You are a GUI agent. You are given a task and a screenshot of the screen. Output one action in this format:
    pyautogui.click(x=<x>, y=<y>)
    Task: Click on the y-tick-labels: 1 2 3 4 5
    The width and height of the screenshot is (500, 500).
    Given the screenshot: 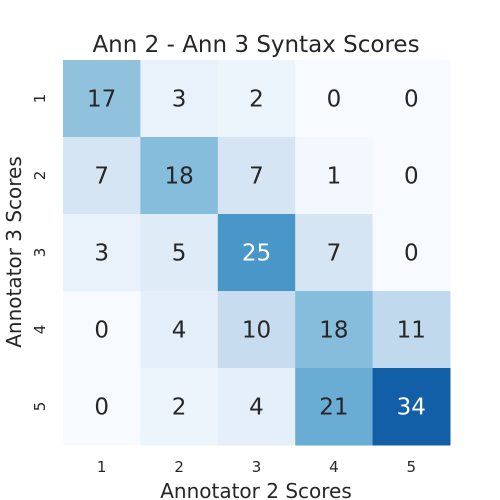 What is the action you would take?
    pyautogui.click(x=40, y=253)
    